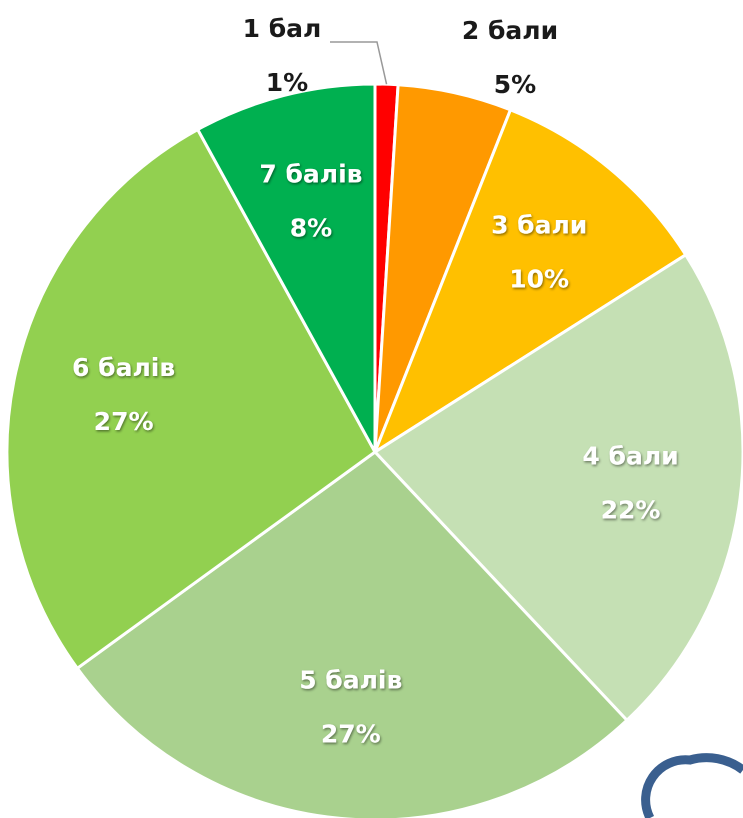  What do you see at coordinates (311, 227) in the screenshot?
I see `slice-value-label: 8%` at bounding box center [311, 227].